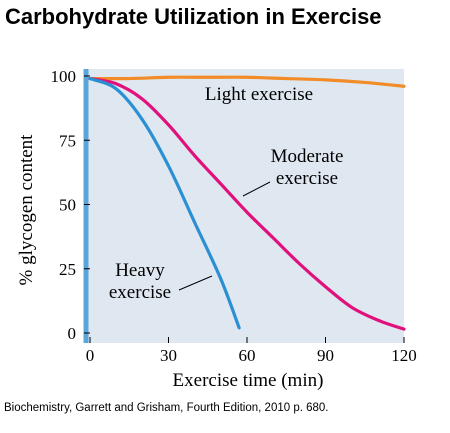  Describe the element at coordinates (168, 355) in the screenshot. I see `x-tick-label: 30` at that location.